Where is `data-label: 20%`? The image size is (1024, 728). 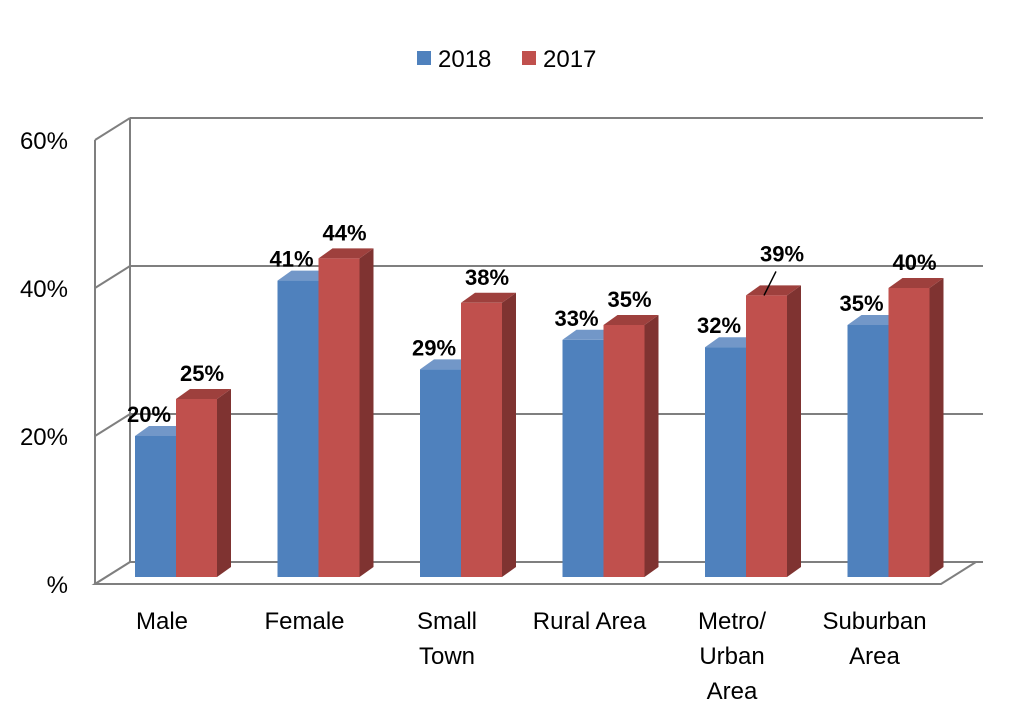
data-label: 20% is located at coordinates (149, 414).